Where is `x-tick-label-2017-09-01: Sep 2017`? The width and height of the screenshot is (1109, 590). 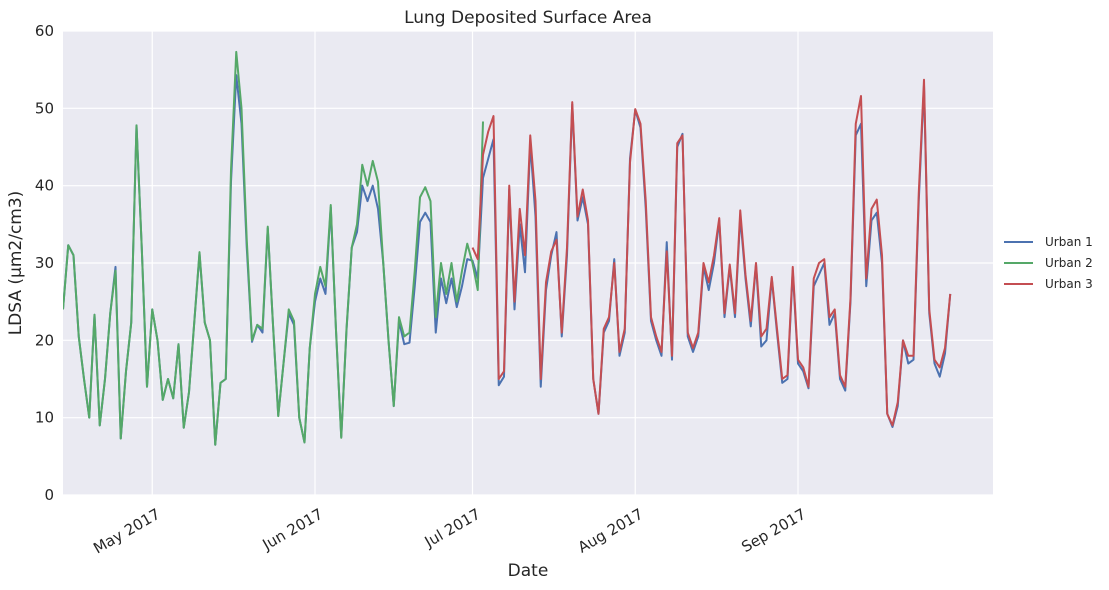 x-tick-label-2017-09-01: Sep 2017 is located at coordinates (773, 530).